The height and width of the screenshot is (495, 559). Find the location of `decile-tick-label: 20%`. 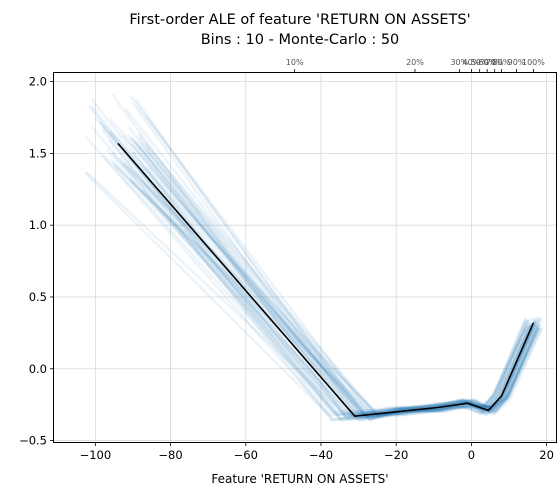

decile-tick-label: 20% is located at coordinates (415, 62).